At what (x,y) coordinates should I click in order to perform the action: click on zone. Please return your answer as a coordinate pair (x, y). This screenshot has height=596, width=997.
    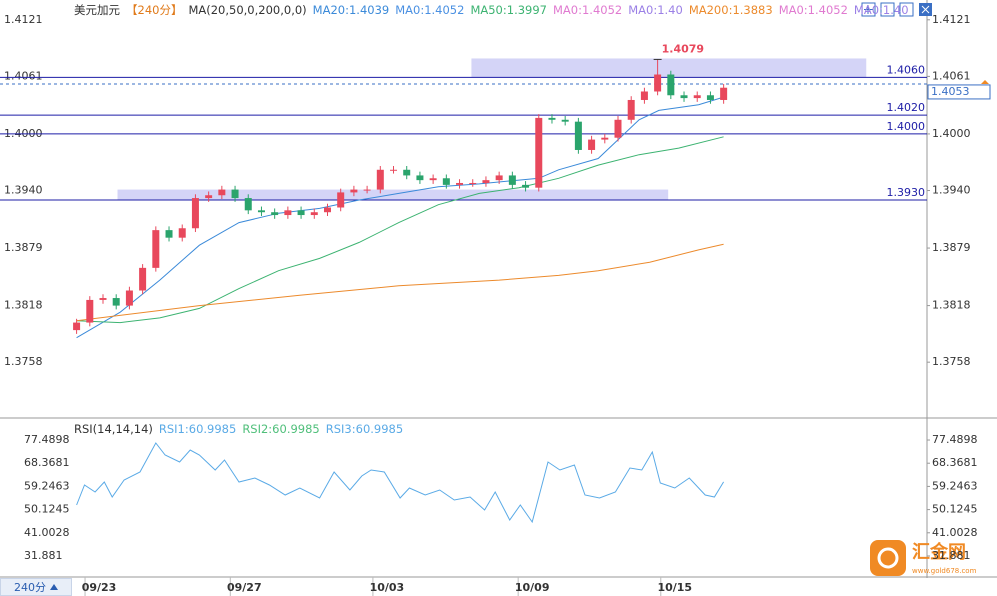
    Looking at the image, I should click on (669, 68).